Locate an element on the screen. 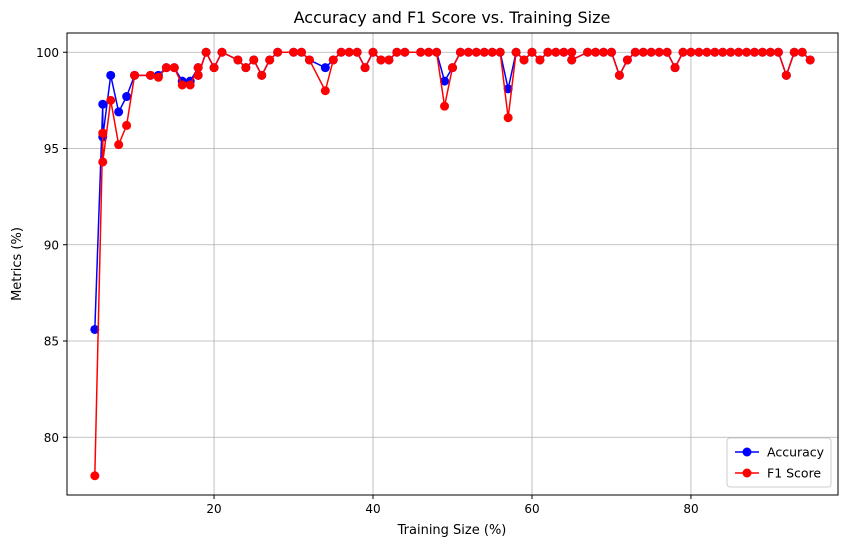 This screenshot has width=850, height=547. legend: Accuracy F1 Score is located at coordinates (779, 462).